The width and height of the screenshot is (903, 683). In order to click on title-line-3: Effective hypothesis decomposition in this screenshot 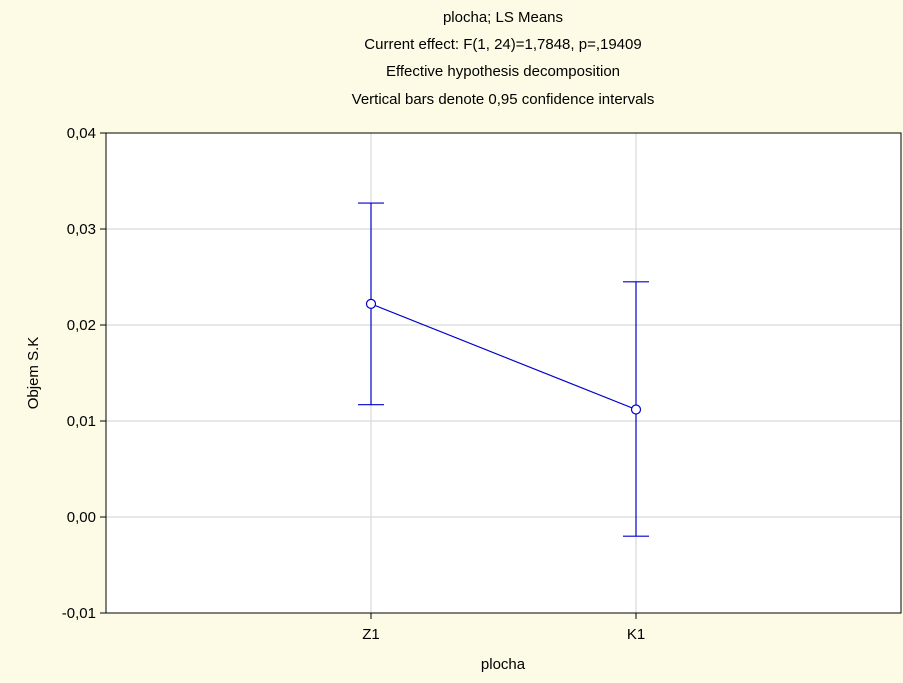, I will do `click(503, 71)`.